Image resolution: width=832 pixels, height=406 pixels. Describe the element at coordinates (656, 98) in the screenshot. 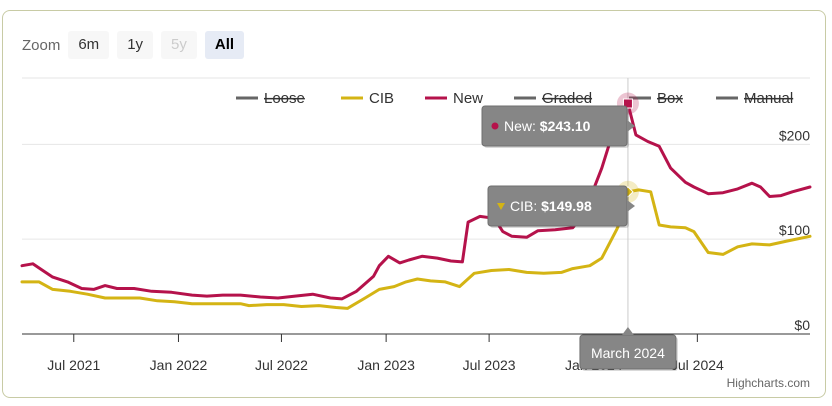

I see `legend-item-box: Box` at that location.